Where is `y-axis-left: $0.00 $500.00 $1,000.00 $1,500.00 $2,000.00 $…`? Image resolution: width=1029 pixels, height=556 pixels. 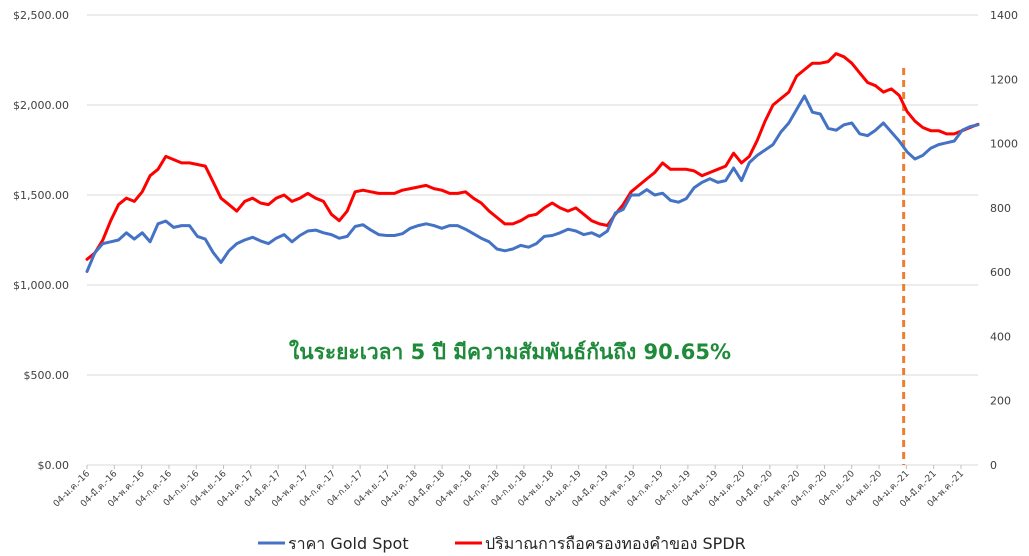 y-axis-left: $0.00 $500.00 $1,000.00 $1,500.00 $2,000.00 $… is located at coordinates (41, 240).